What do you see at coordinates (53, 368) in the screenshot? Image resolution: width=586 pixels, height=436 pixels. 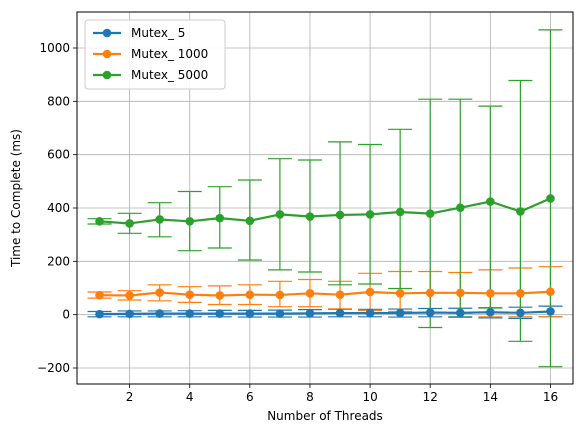 I see `y-tick-label: −200` at bounding box center [53, 368].